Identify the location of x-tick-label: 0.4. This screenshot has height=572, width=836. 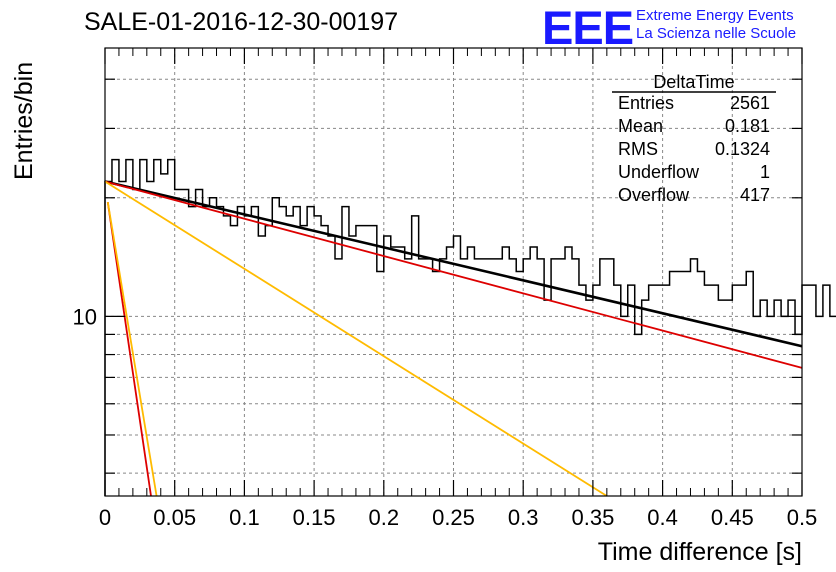
(662, 517).